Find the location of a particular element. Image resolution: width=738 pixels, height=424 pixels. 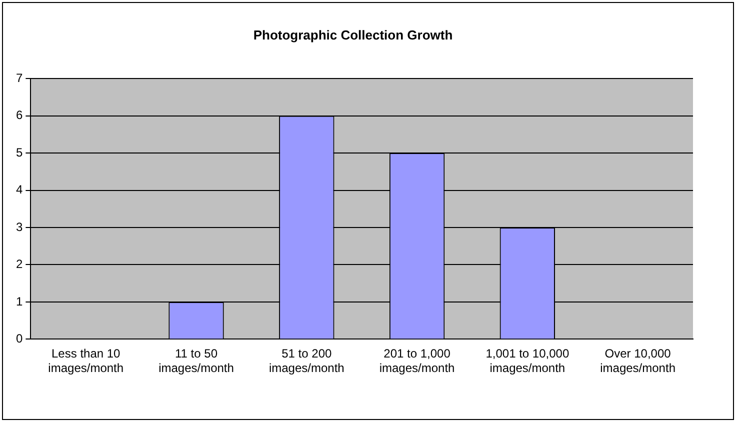

x-tick-label: Less than 10 images/month is located at coordinates (86, 361).